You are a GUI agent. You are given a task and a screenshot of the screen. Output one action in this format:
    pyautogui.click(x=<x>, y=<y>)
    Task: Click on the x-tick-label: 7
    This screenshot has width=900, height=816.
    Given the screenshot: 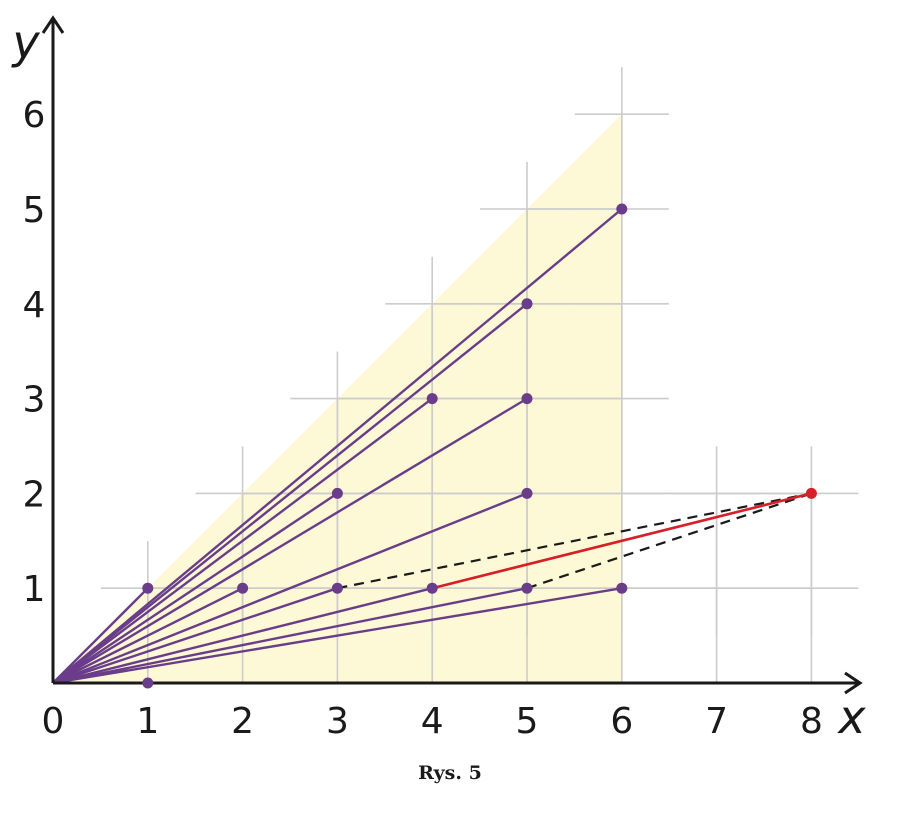 What is the action you would take?
    pyautogui.click(x=716, y=721)
    